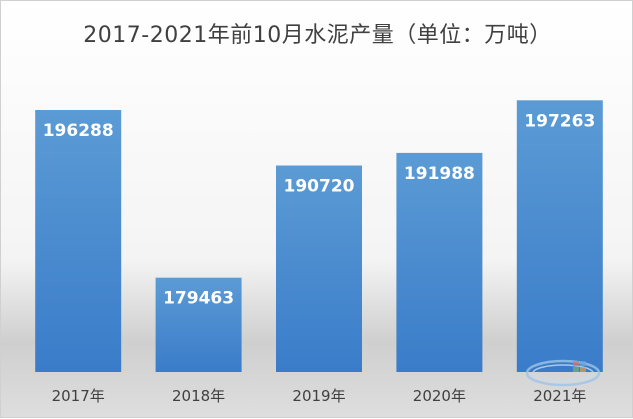 The height and width of the screenshot is (419, 633). What do you see at coordinates (78, 241) in the screenshot?
I see `bar-2017年` at bounding box center [78, 241].